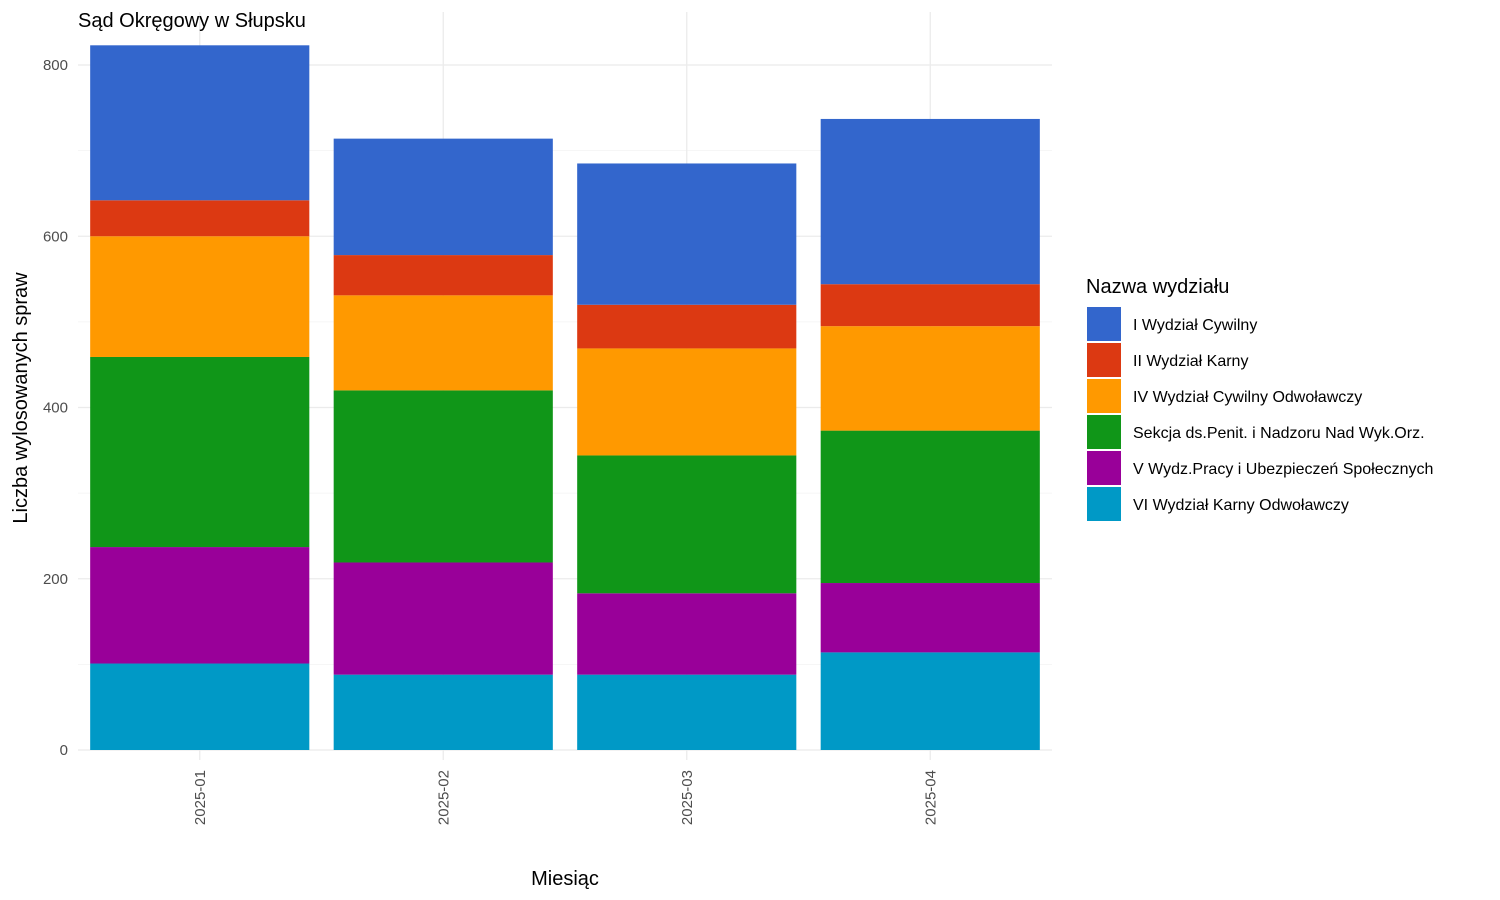 The width and height of the screenshot is (1500, 900). What do you see at coordinates (55, 236) in the screenshot?
I see `y-tick-label: 600` at bounding box center [55, 236].